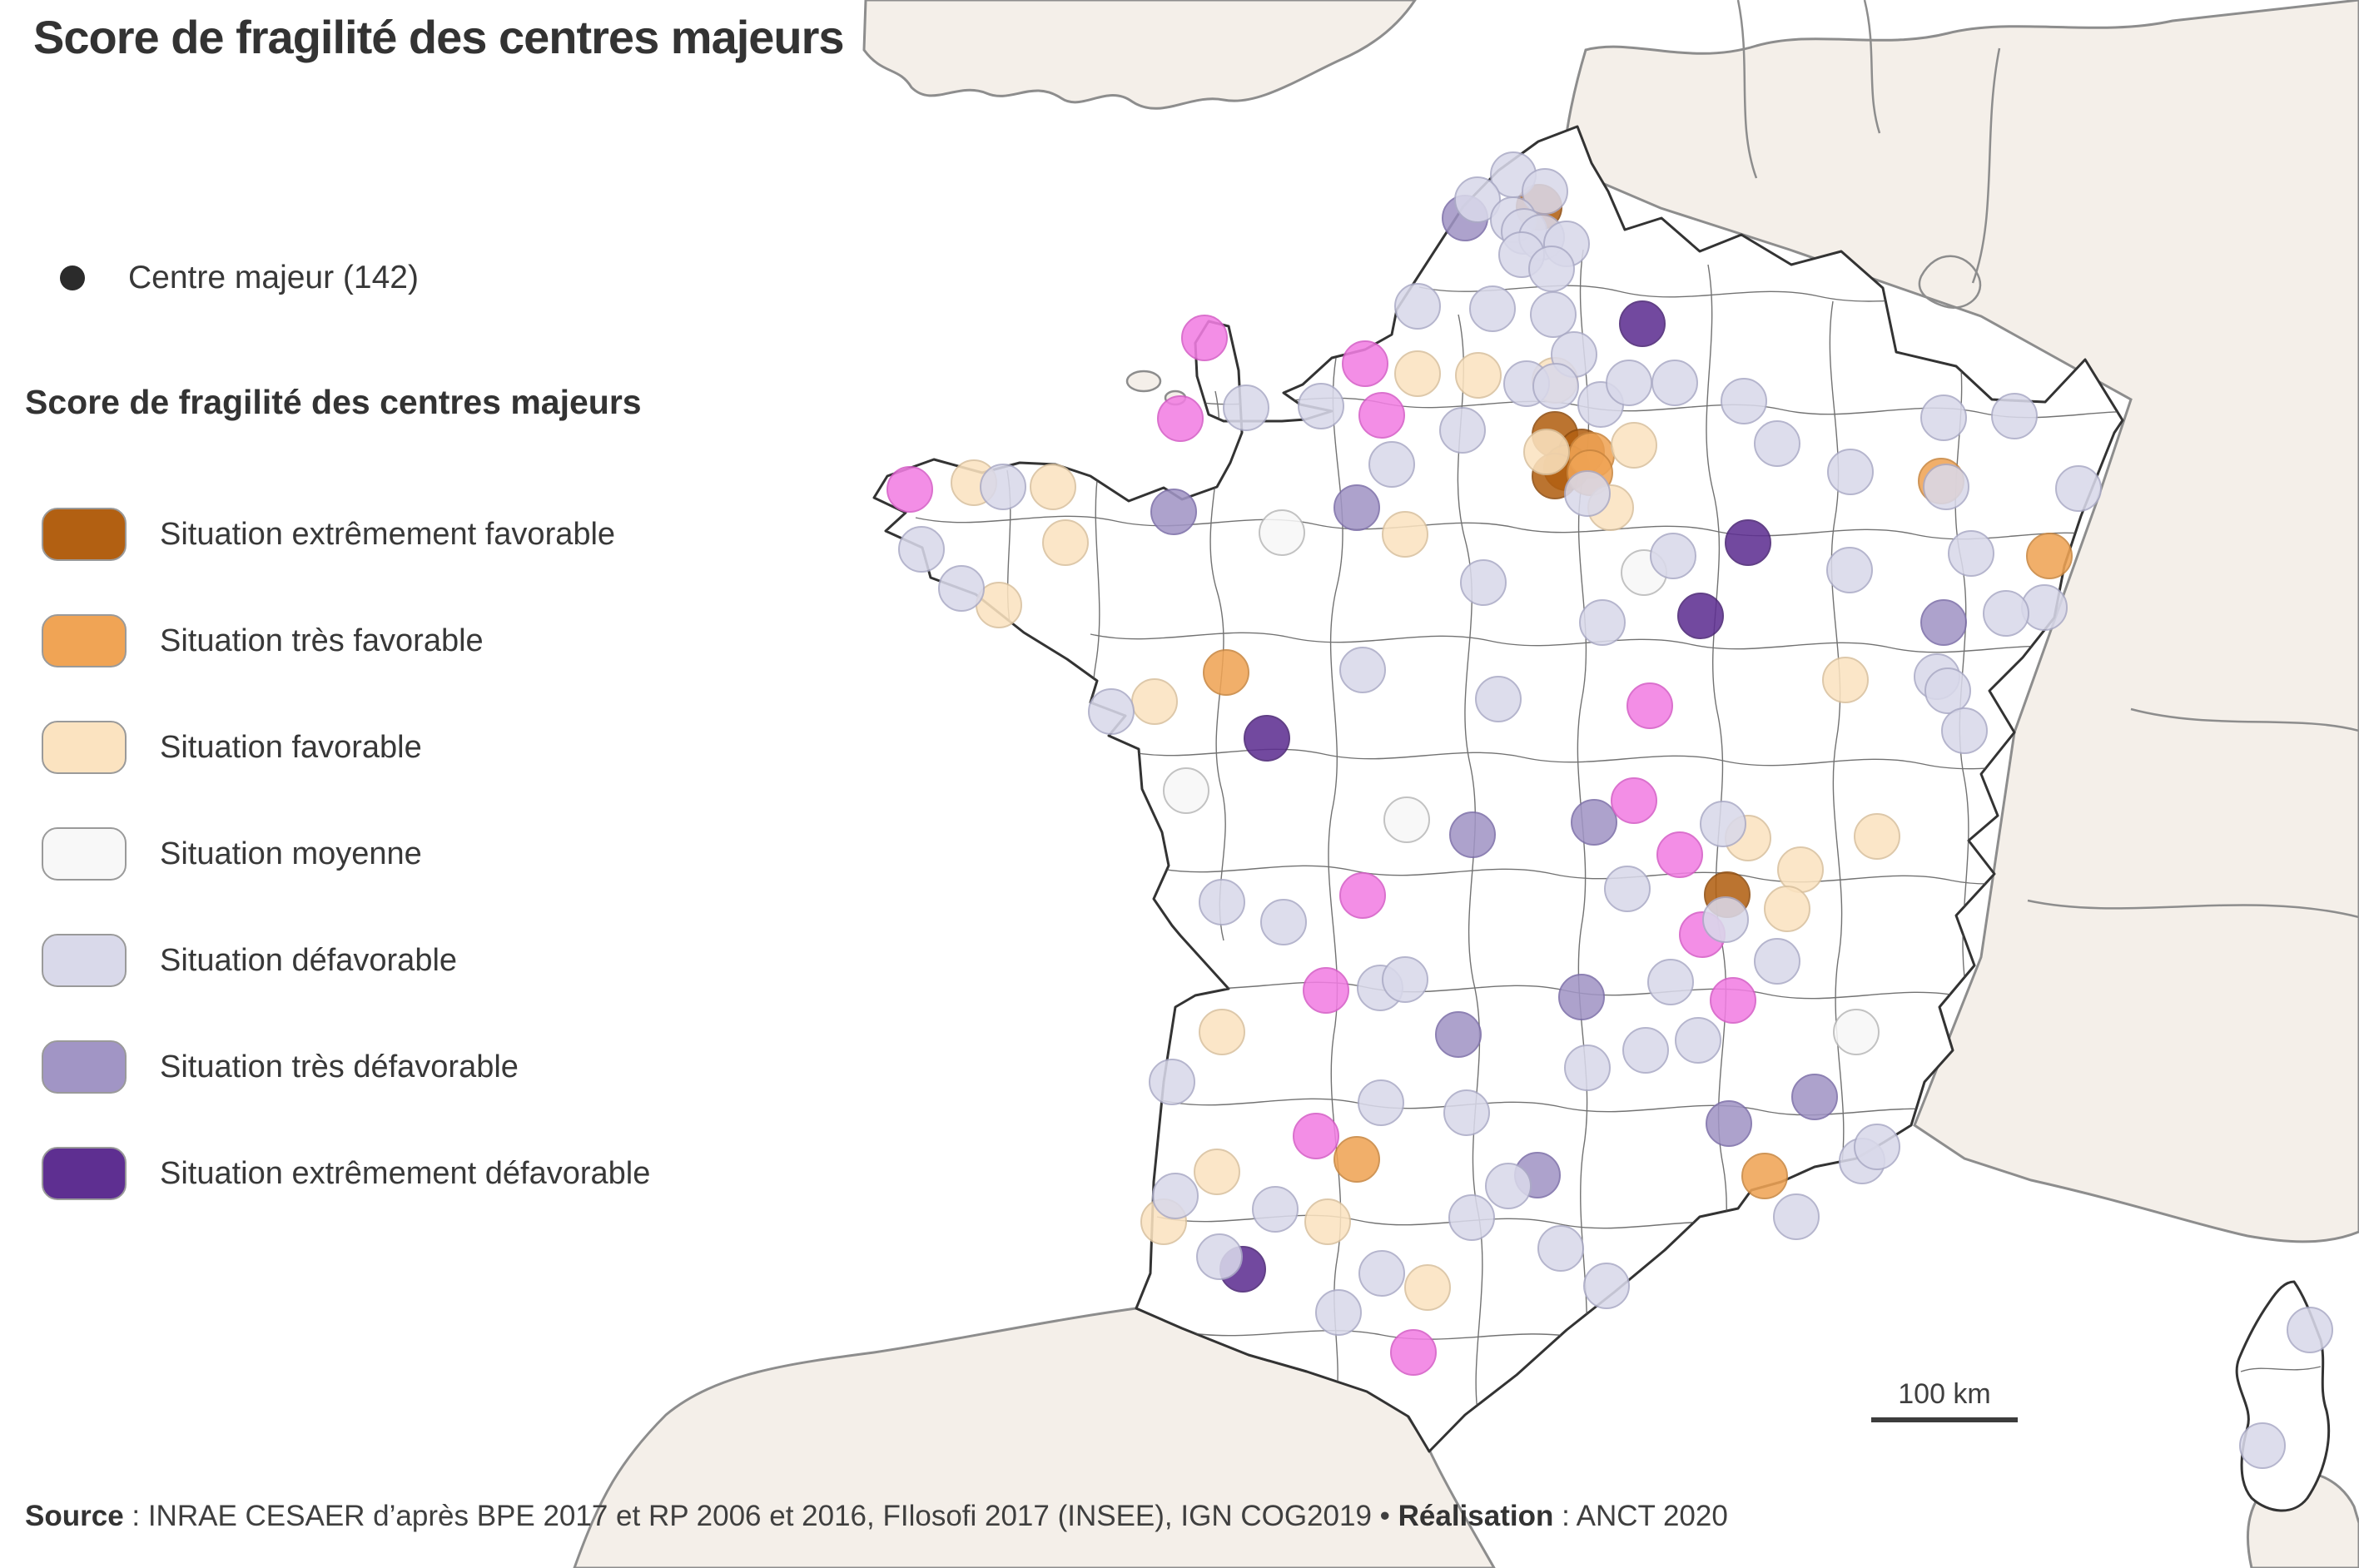 This screenshot has height=1568, width=2359. Describe the element at coordinates (273, 277) in the screenshot. I see `centre-majeur-label: Centre majeur (142)` at that location.